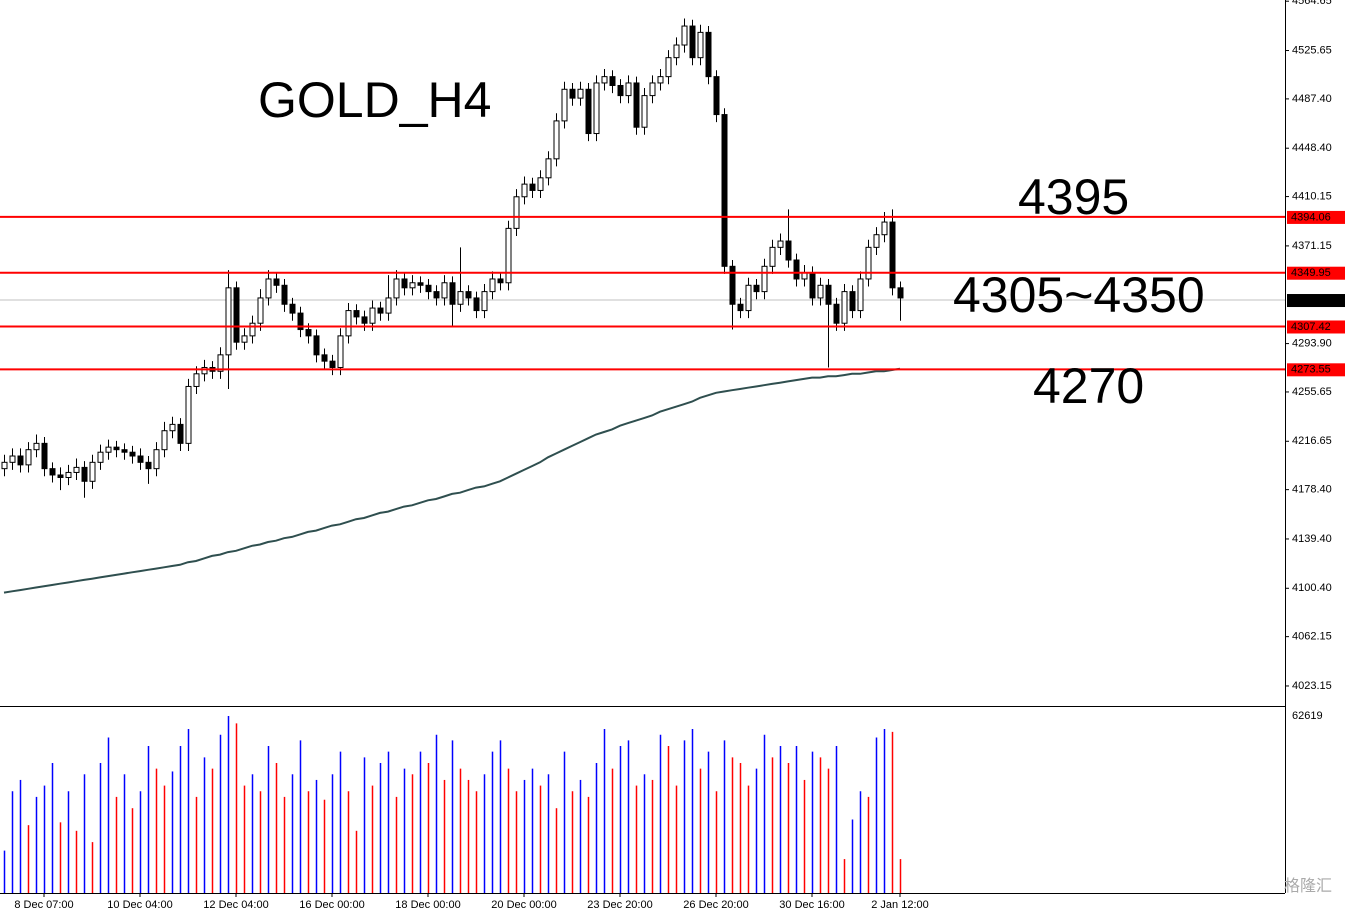 The width and height of the screenshot is (1346, 912). What do you see at coordinates (619, 905) in the screenshot?
I see `x-tick-label: 23 Dec 20:00` at bounding box center [619, 905].